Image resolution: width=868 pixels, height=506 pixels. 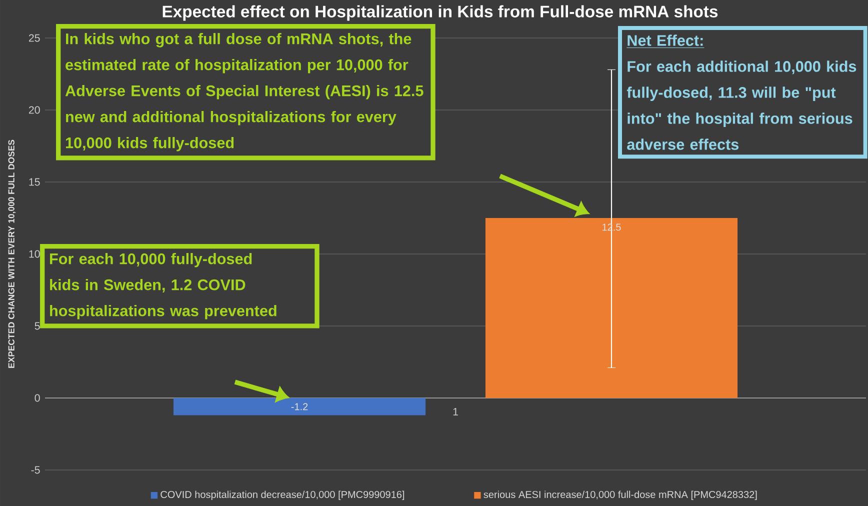 I want to click on y-axis-title: EXPECTED CHANGE WITH EVERY 10,000 FULL DOSES, so click(x=12, y=254).